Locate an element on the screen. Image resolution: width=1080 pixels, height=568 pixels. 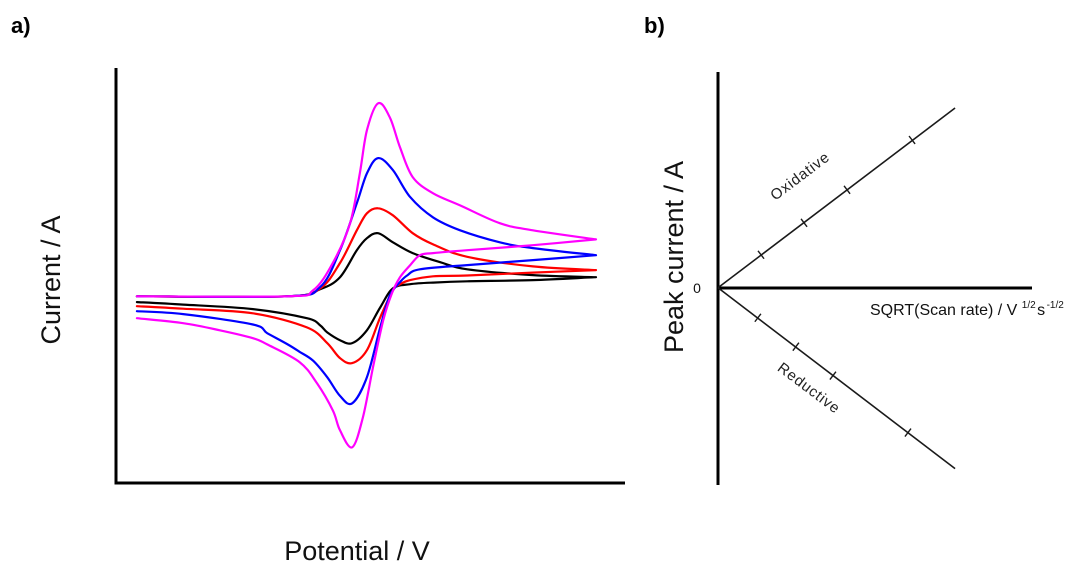
panel-b-x-axis-label: SQRT(Scan rate) / V 1/2 s -1/2 is located at coordinates (967, 307).